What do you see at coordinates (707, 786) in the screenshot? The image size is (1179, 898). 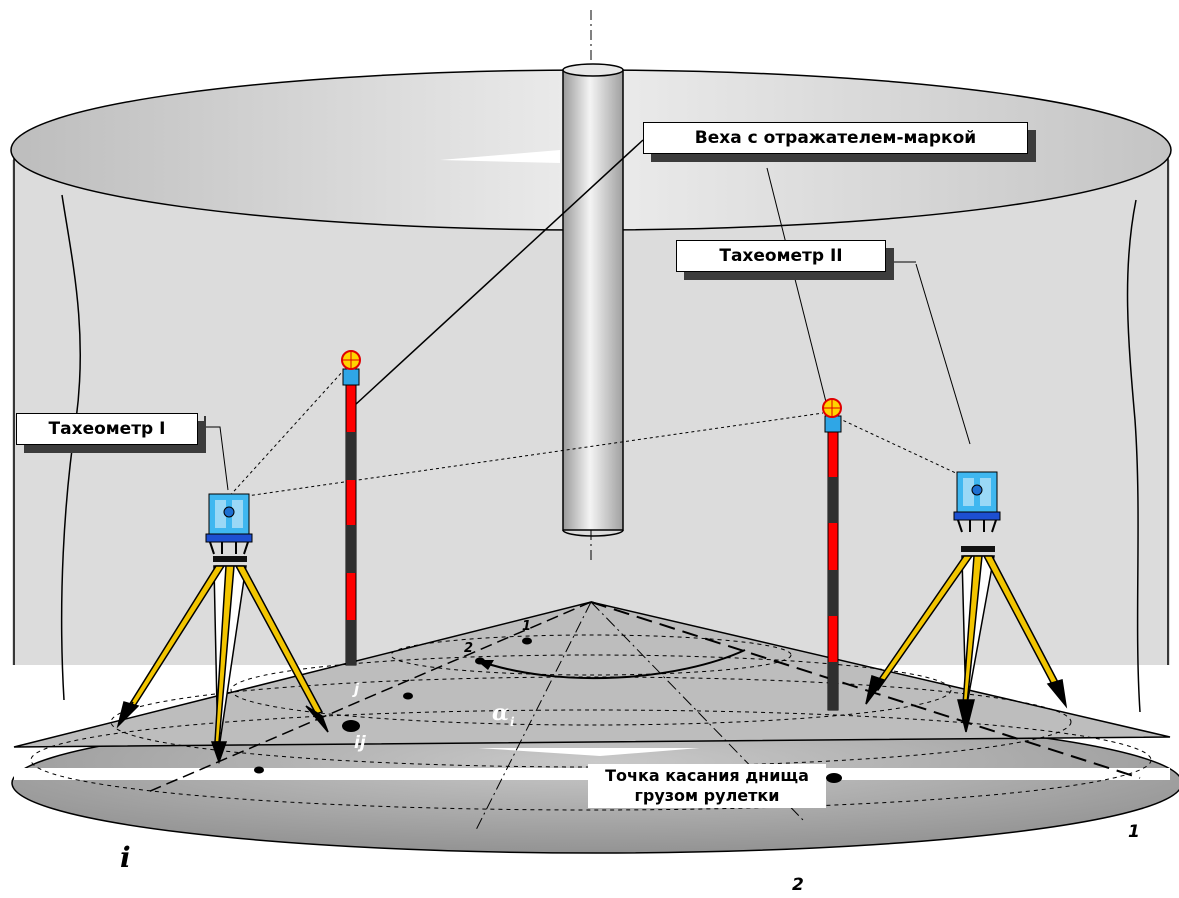 I see `touch-point-label: Точка касания днища грузом рулетки` at bounding box center [707, 786].